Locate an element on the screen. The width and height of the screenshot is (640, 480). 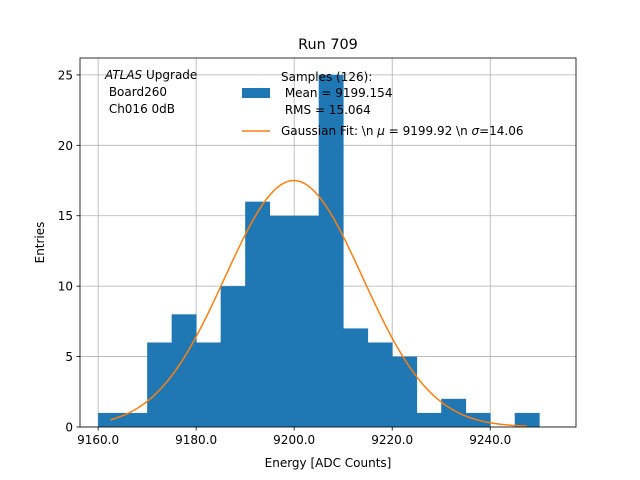
y-tick-label: 5 is located at coordinates (69, 357).